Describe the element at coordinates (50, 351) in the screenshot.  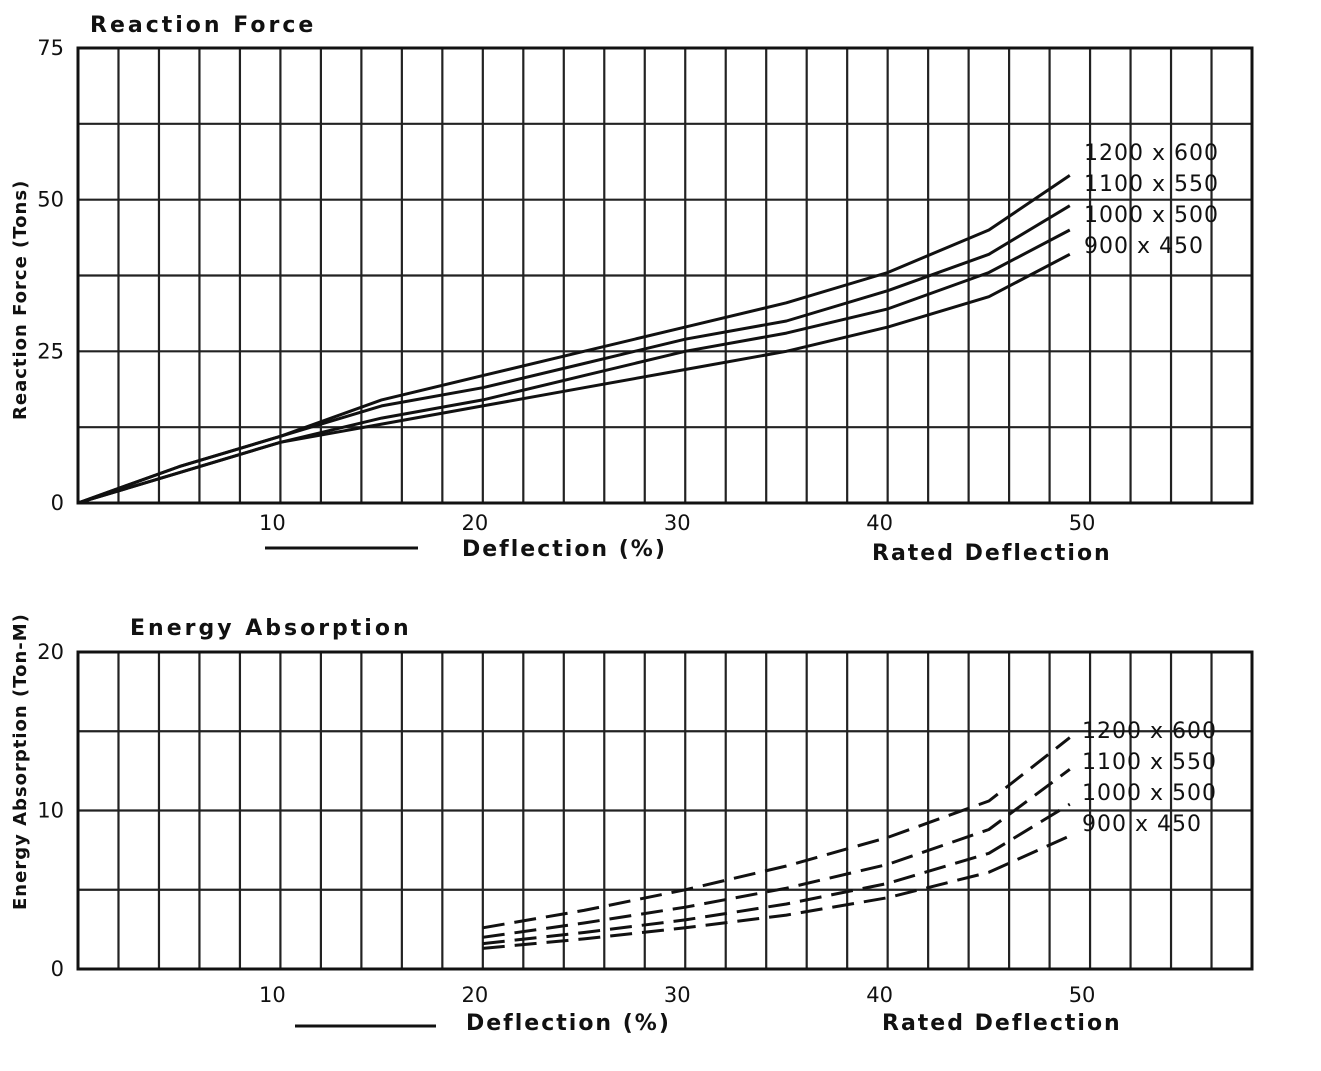
I see `y-tick-label: 25` at that location.